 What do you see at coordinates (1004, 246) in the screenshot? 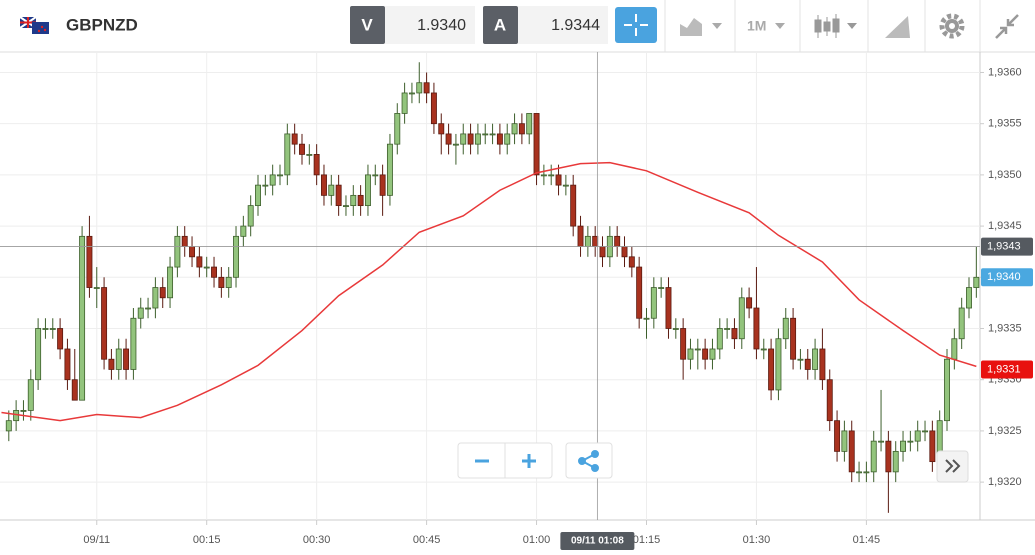
I see `price-label: 1,9343` at bounding box center [1004, 246].